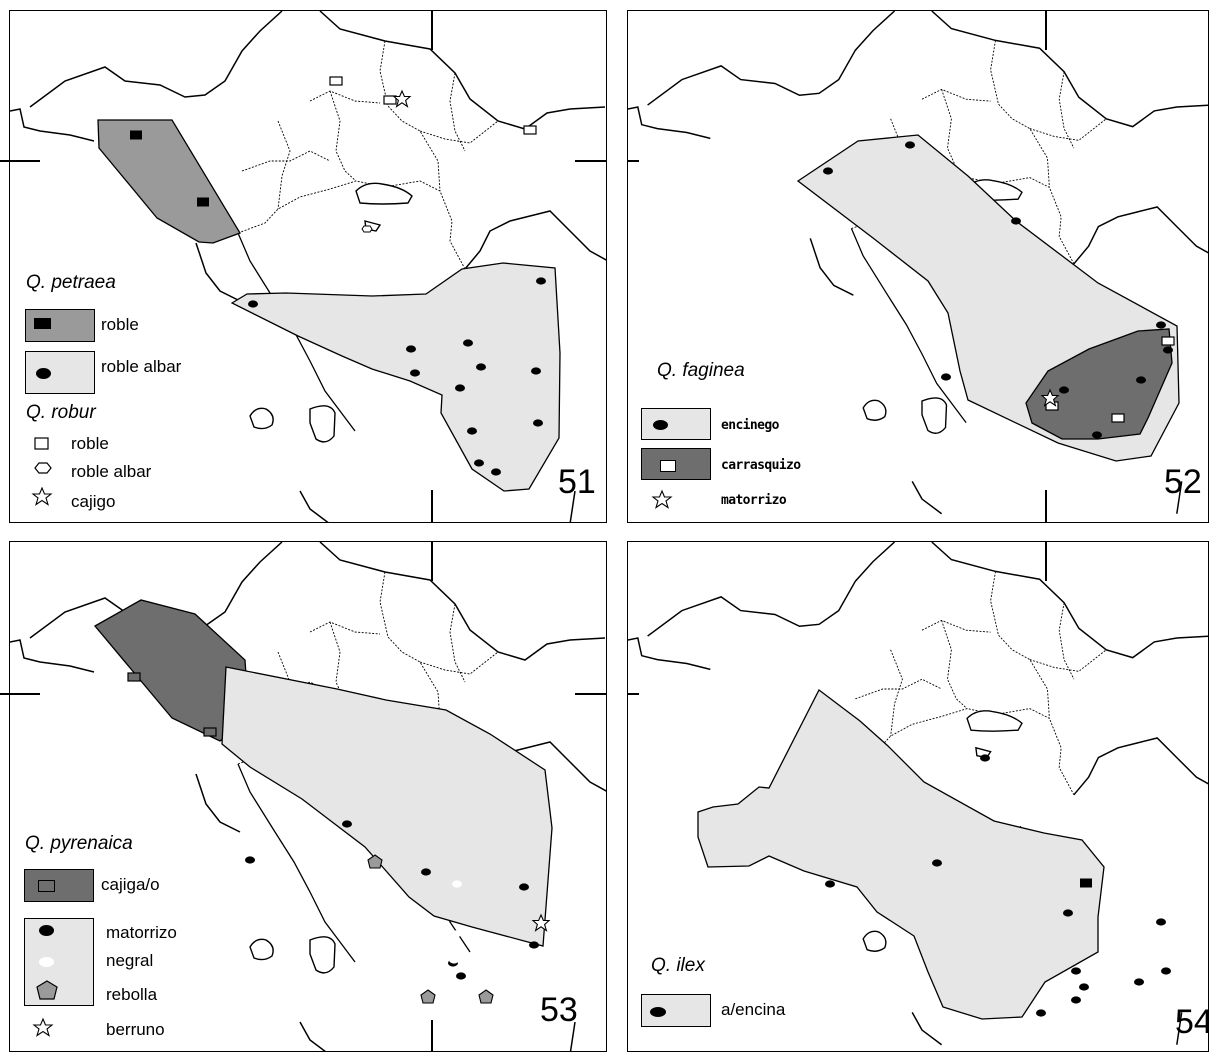 The image size is (1209, 1052). Describe the element at coordinates (761, 465) in the screenshot. I see `legend-label: carrasquizo` at that location.